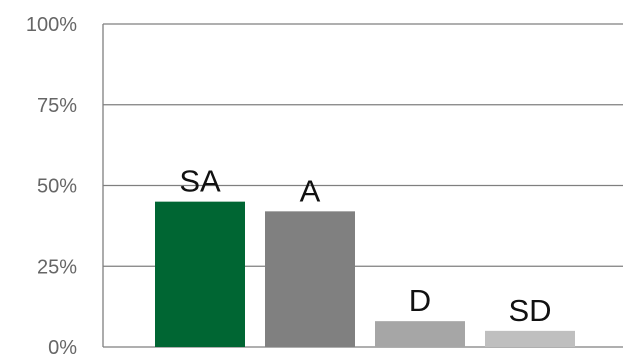 This screenshot has width=623, height=355. What do you see at coordinates (62, 346) in the screenshot?
I see `y-tick-label: 0%` at bounding box center [62, 346].